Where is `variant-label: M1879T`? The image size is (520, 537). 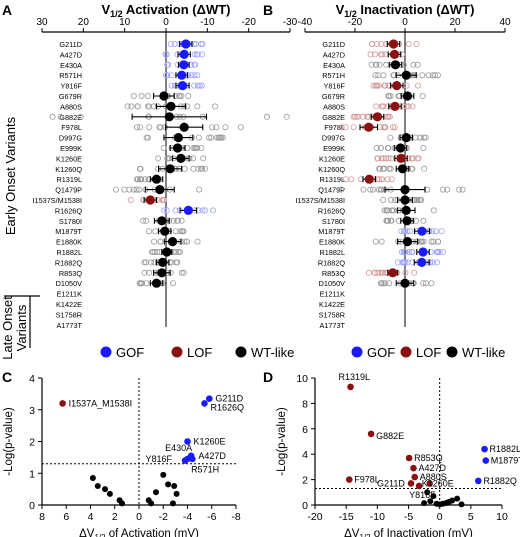 variant-label: M1879T is located at coordinates (331, 231).